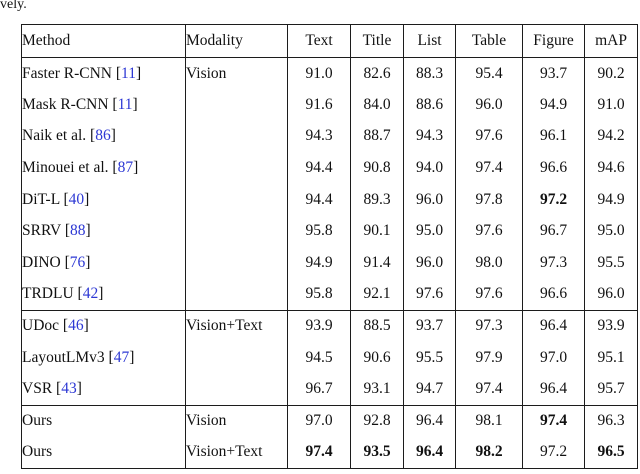 This screenshot has height=474, width=640. I want to click on citation-link: 40, so click(76, 199).